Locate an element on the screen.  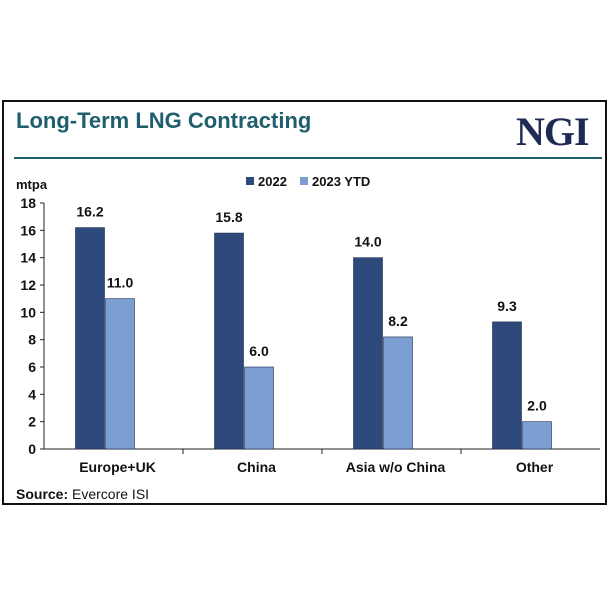
y-axis: 0 2 4 6 8 10 12 14 16 18 is located at coordinates (32, 326).